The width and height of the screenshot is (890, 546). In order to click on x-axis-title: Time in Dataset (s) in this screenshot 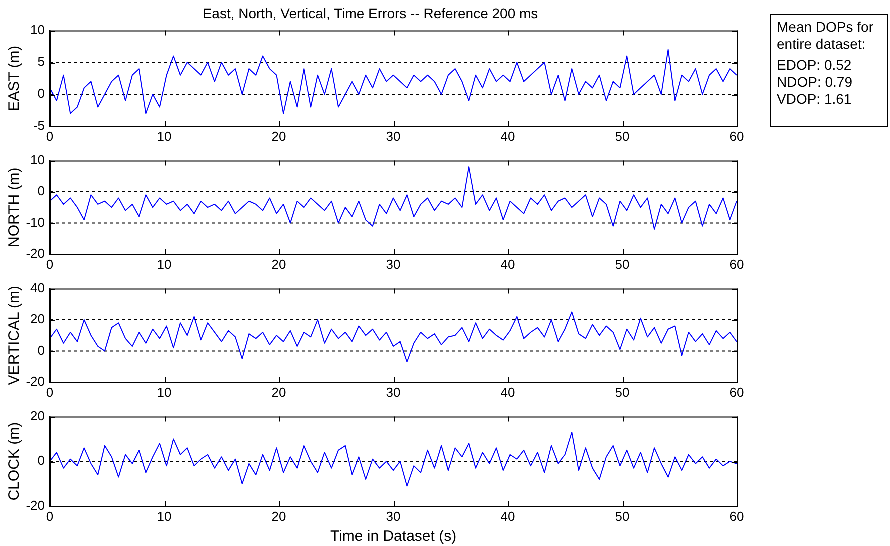, I will do `click(393, 537)`.